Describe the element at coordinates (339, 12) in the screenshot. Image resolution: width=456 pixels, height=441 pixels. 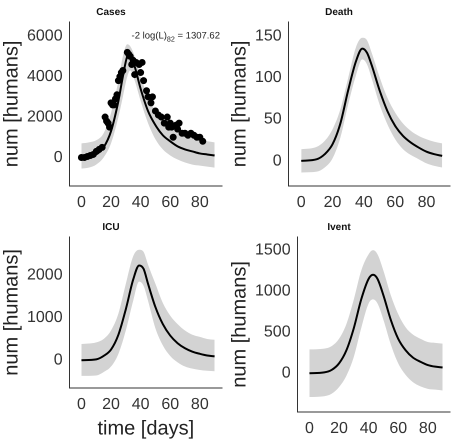
I see `chart-title: Death` at that location.